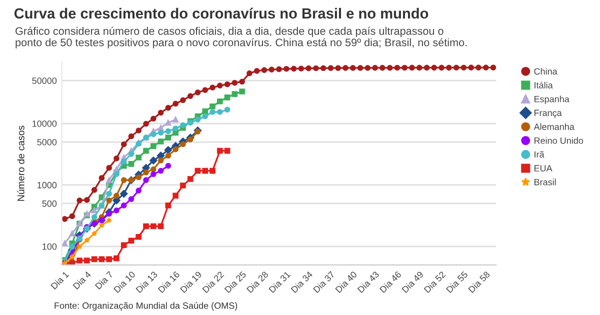  What do you see at coordinates (146, 306) in the screenshot?
I see `source-note: Fonte: Organização Mundial da Saúde (OMS)` at bounding box center [146, 306].